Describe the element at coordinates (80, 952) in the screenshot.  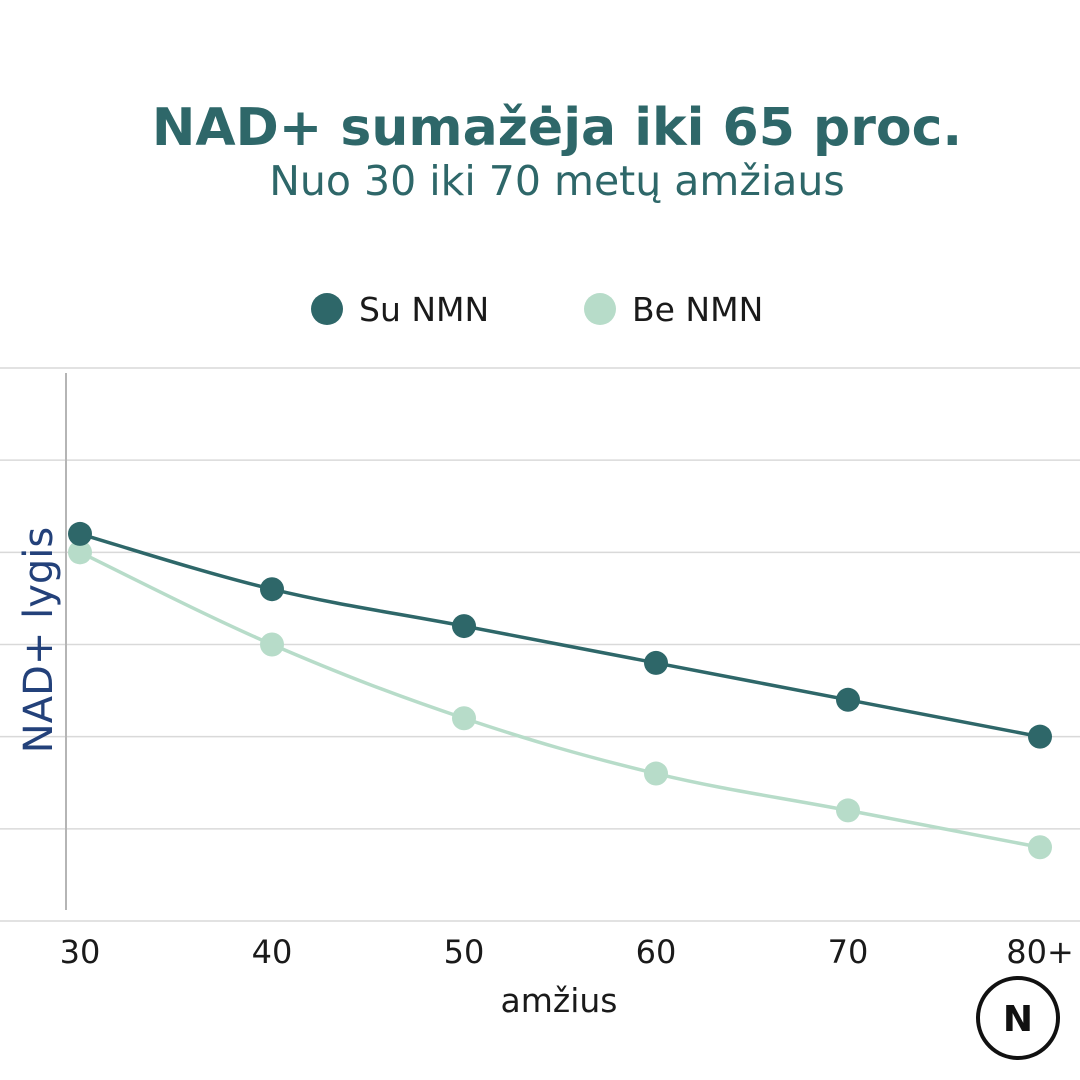
I see `x-tick-label-30: 30` at that location.